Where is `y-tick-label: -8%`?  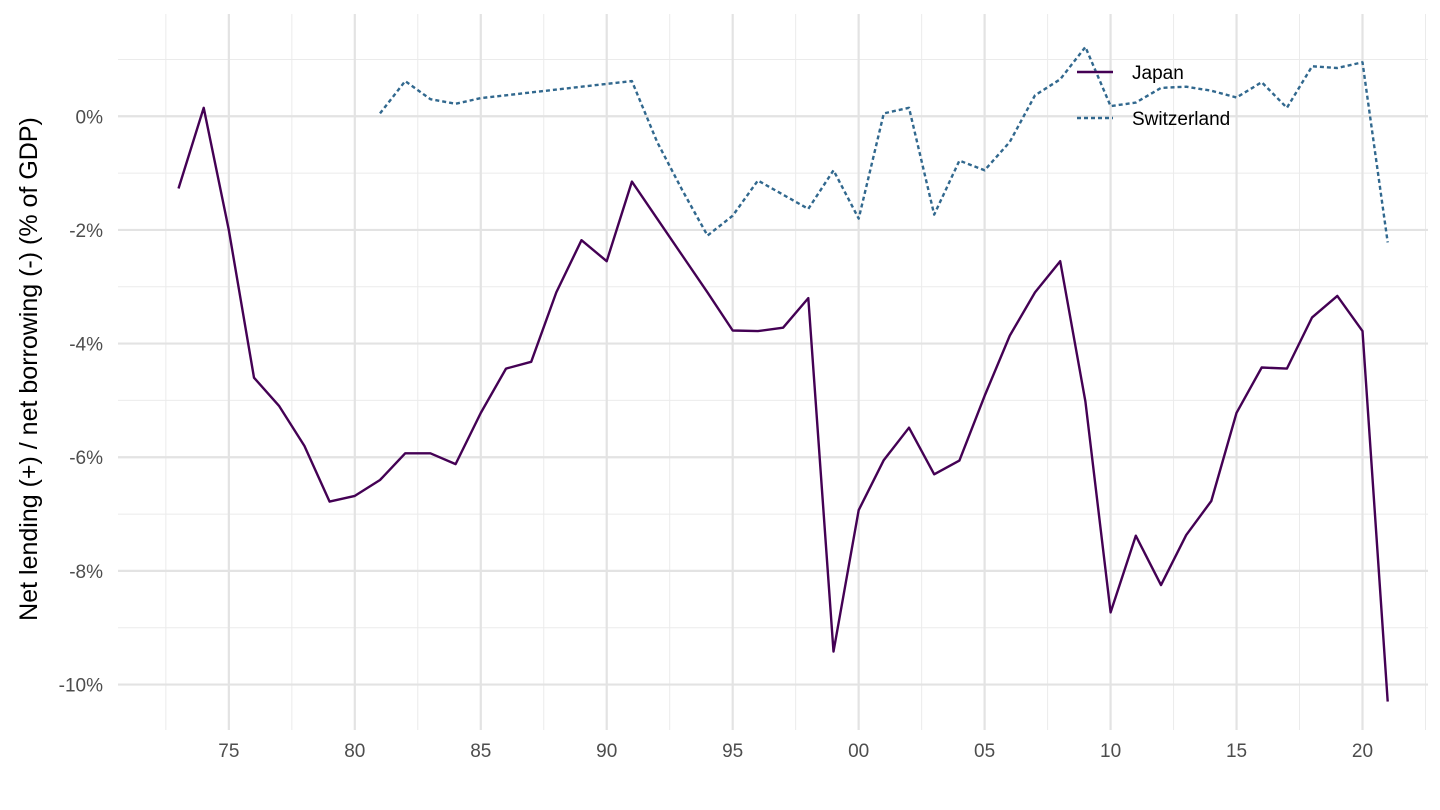 y-tick-label: -8% is located at coordinates (86, 572).